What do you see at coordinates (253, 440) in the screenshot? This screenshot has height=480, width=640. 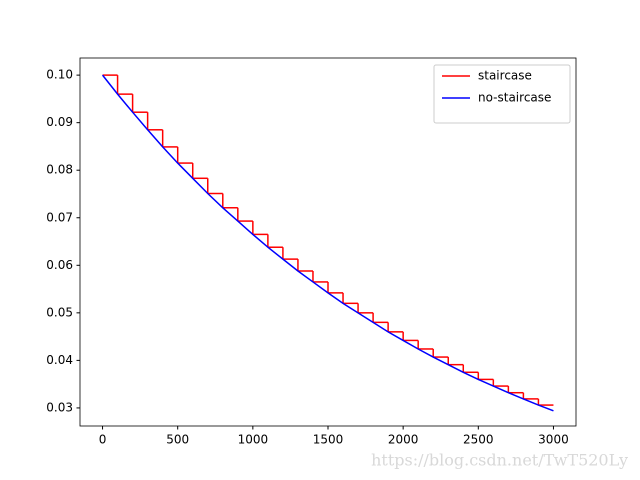 I see `x-tick-label: 1000` at bounding box center [253, 440].